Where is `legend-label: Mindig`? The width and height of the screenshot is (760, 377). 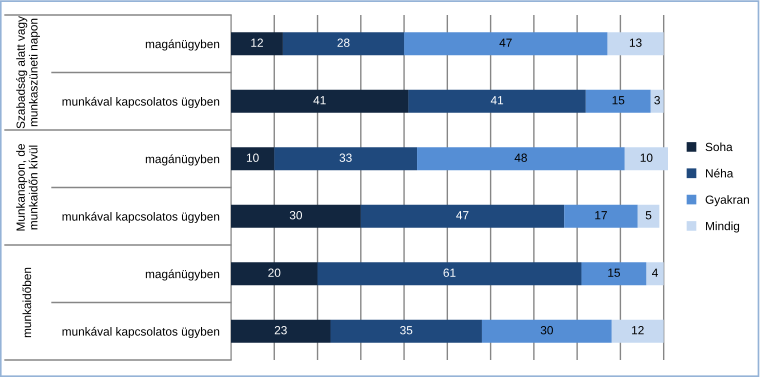
legend-label: Mindig is located at coordinates (723, 227).